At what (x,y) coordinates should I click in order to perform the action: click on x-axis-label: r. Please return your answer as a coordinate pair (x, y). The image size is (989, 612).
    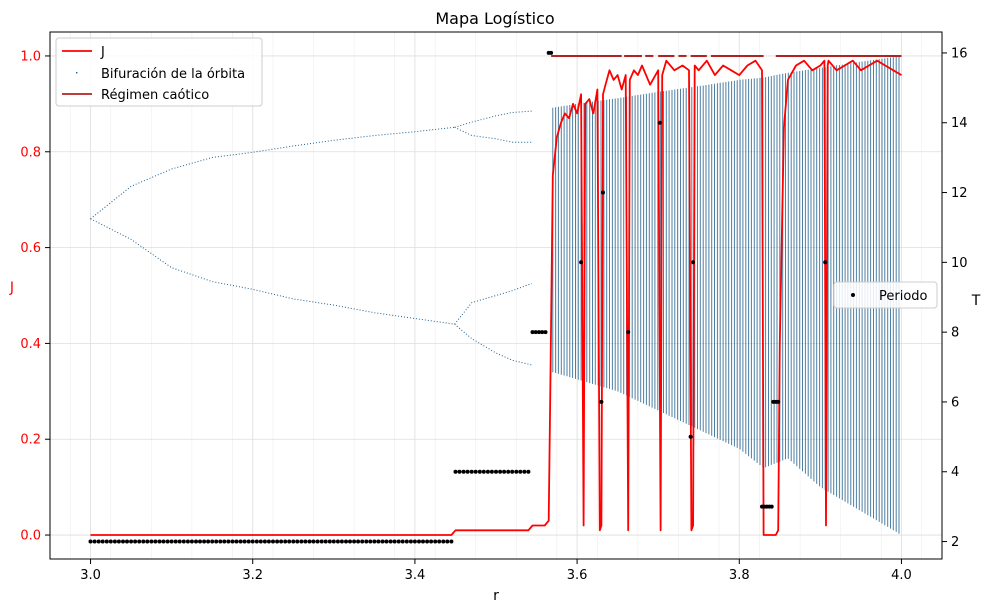
    Looking at the image, I should click on (496, 596).